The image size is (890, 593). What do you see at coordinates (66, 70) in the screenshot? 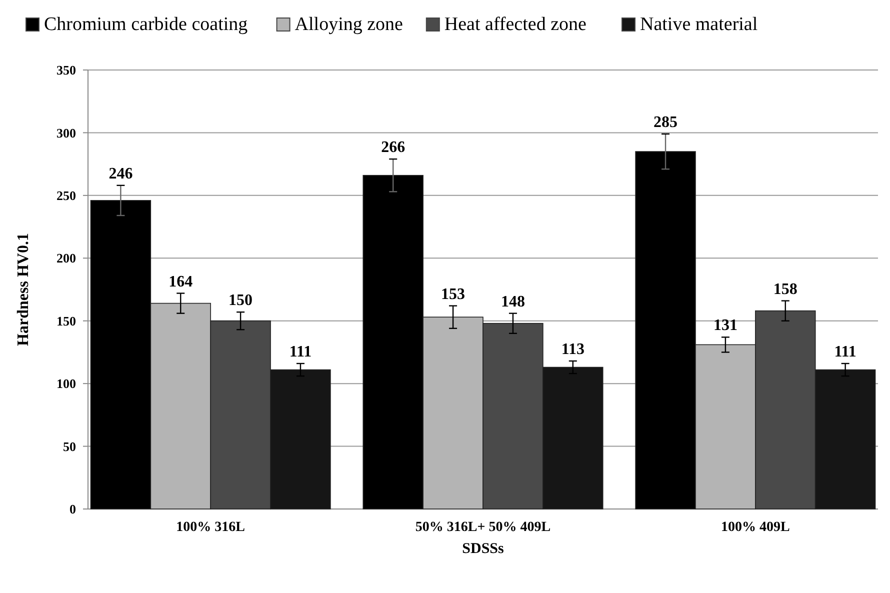
I see `y-tick-label: 350` at bounding box center [66, 70].